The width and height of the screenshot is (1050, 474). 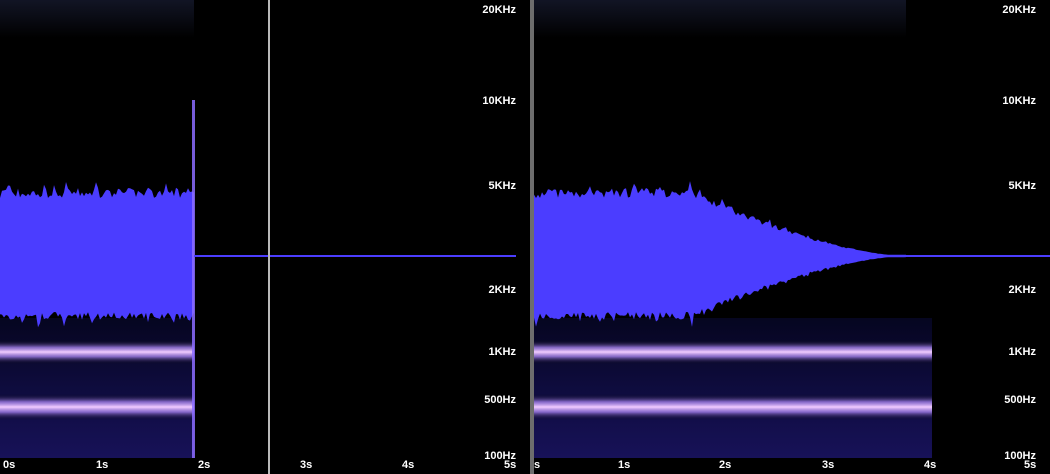 I want to click on panel-divider, so click(x=532, y=237).